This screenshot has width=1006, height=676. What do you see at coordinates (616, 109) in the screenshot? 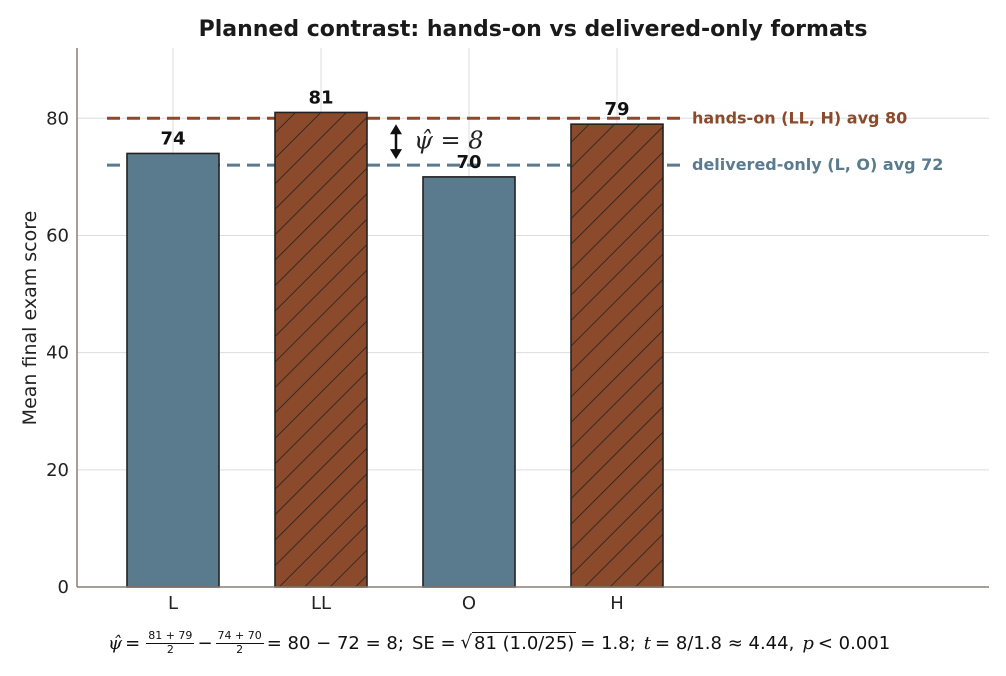
I see `data-label: 79` at bounding box center [616, 109].